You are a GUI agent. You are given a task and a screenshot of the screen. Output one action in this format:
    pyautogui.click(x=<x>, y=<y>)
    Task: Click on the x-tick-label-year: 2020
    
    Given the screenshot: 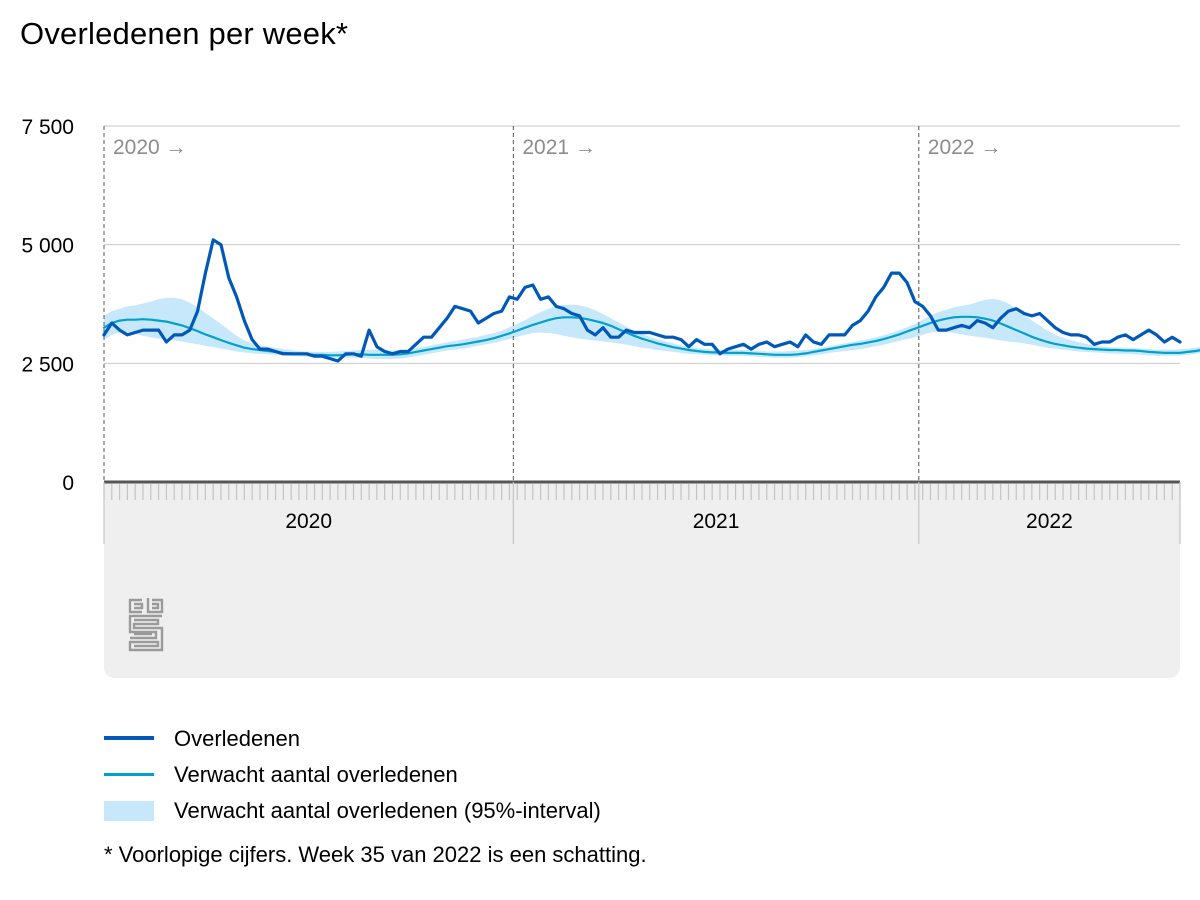 What is the action you would take?
    pyautogui.click(x=308, y=521)
    